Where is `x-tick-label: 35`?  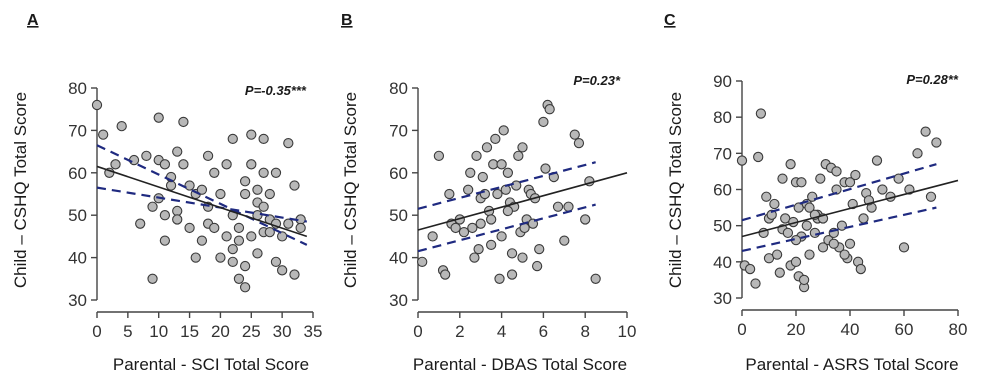 x-tick-label: 35 is located at coordinates (313, 331).